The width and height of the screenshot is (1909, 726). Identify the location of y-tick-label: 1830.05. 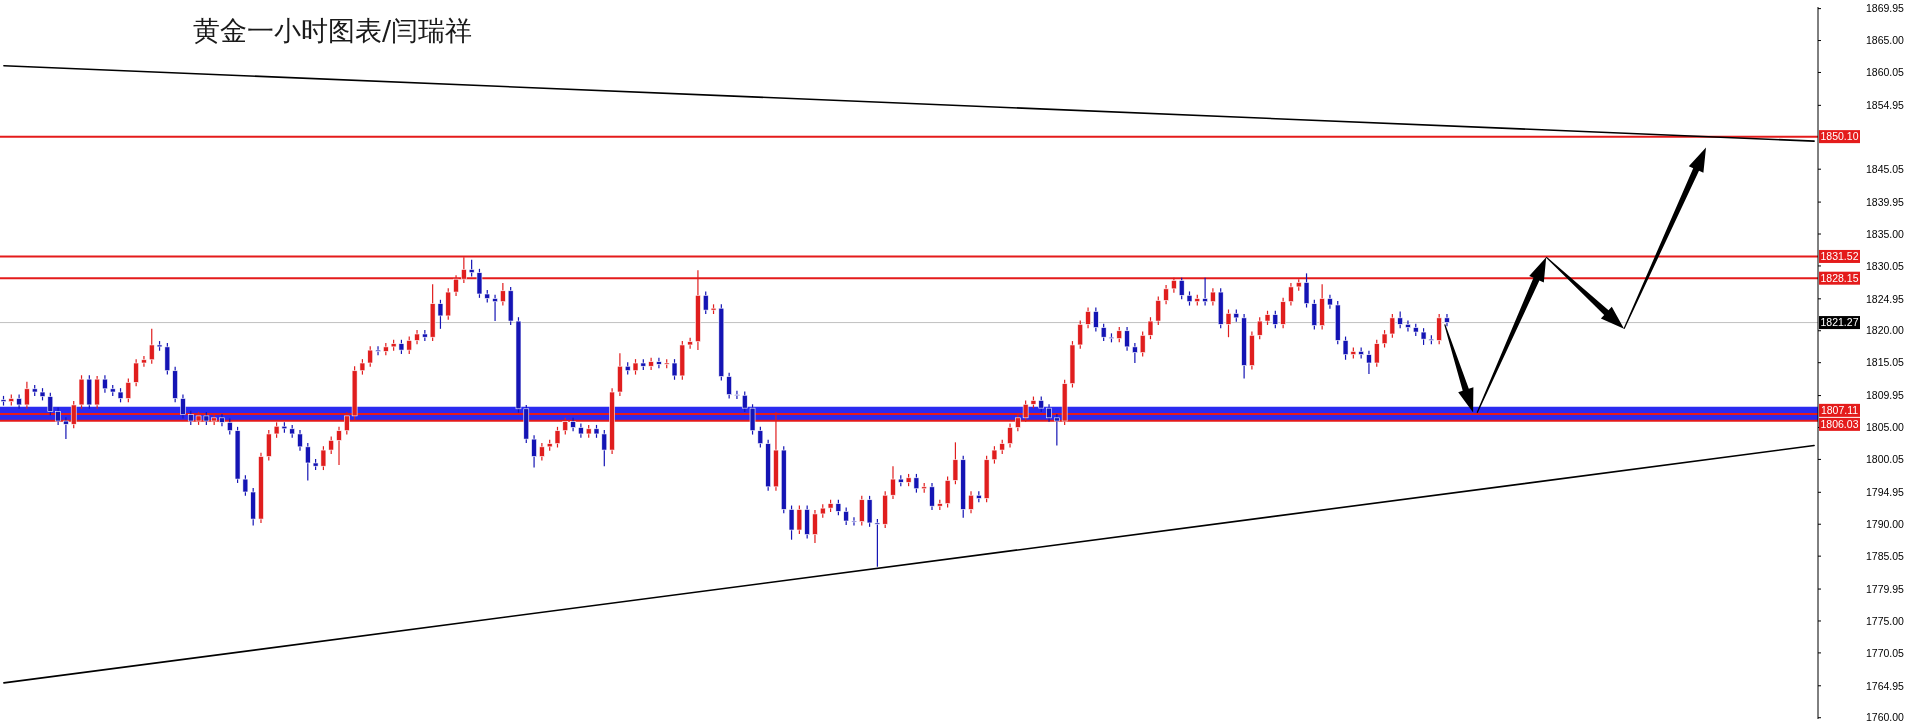
(1885, 265).